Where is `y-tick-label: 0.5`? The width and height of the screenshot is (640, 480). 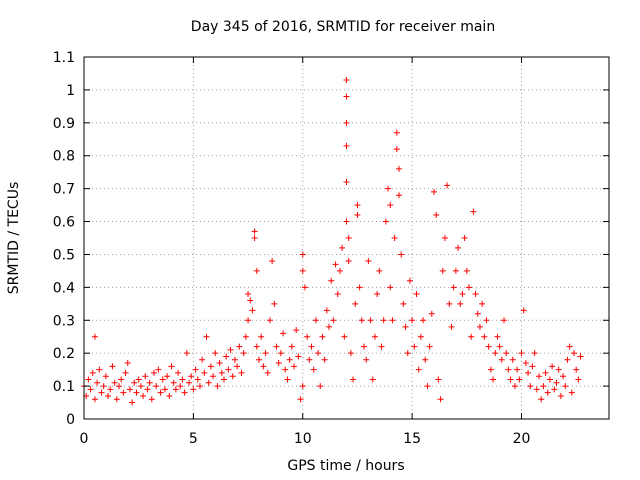
y-tick-label: 0.5 is located at coordinates (64, 255).